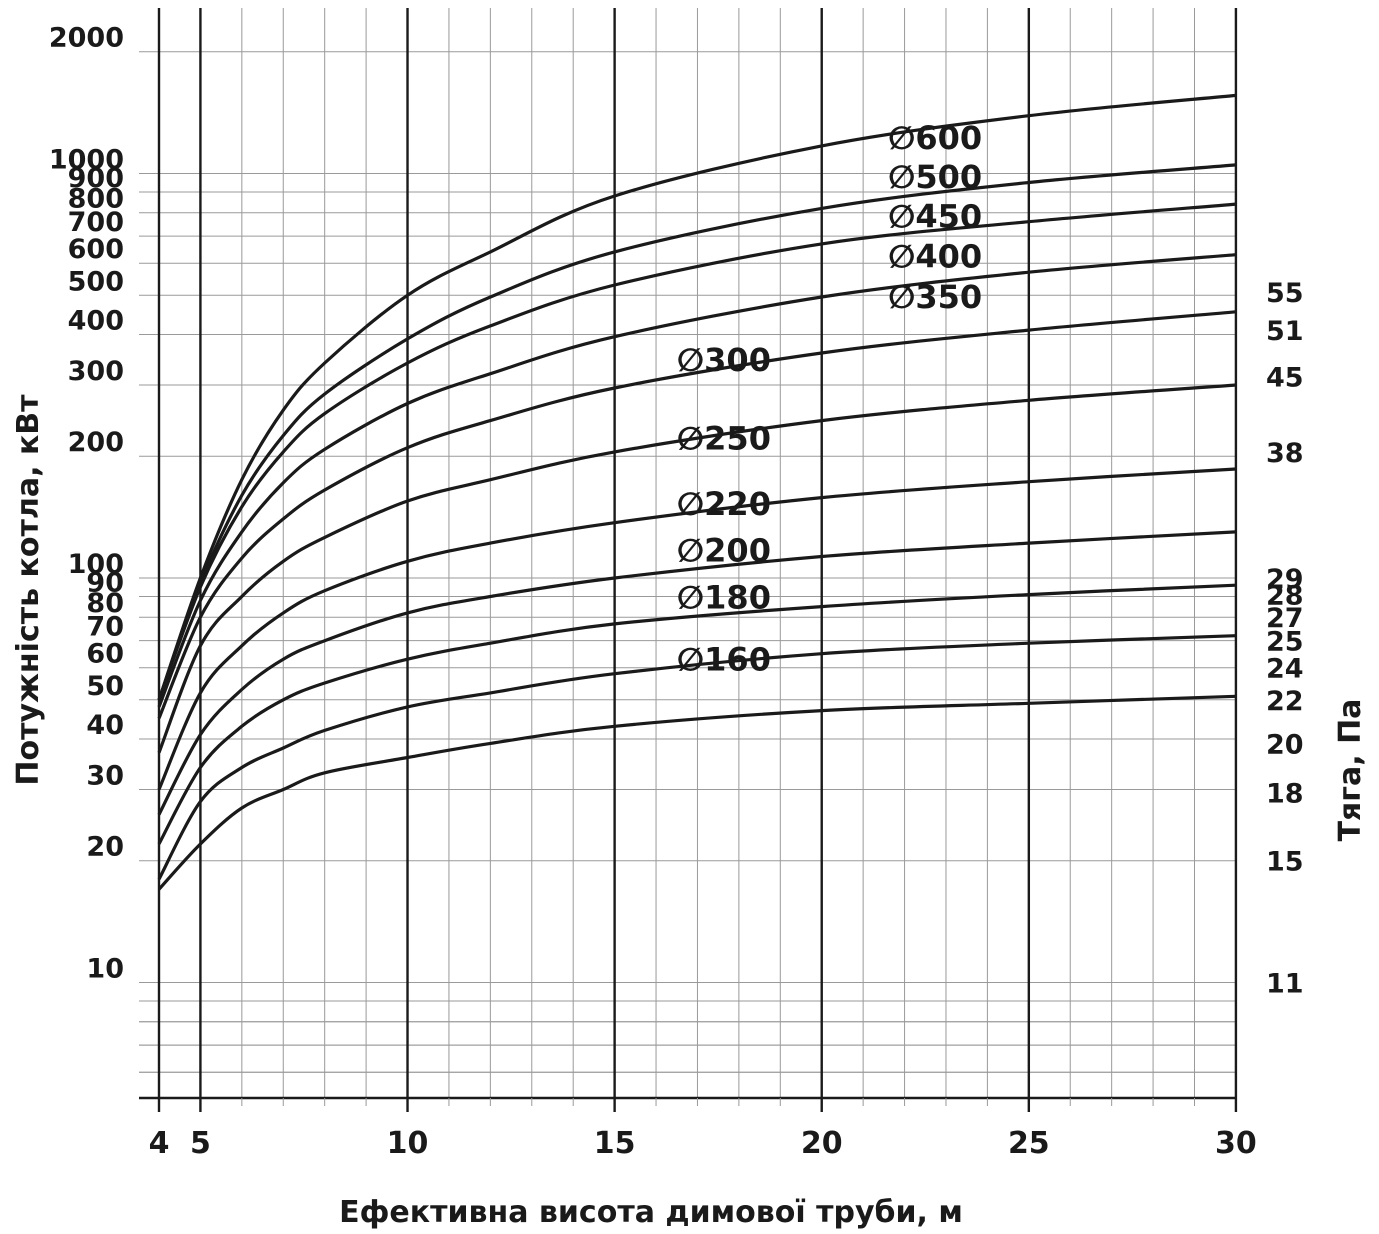  I want to click on y2-tick-label: 24, so click(1285, 669).